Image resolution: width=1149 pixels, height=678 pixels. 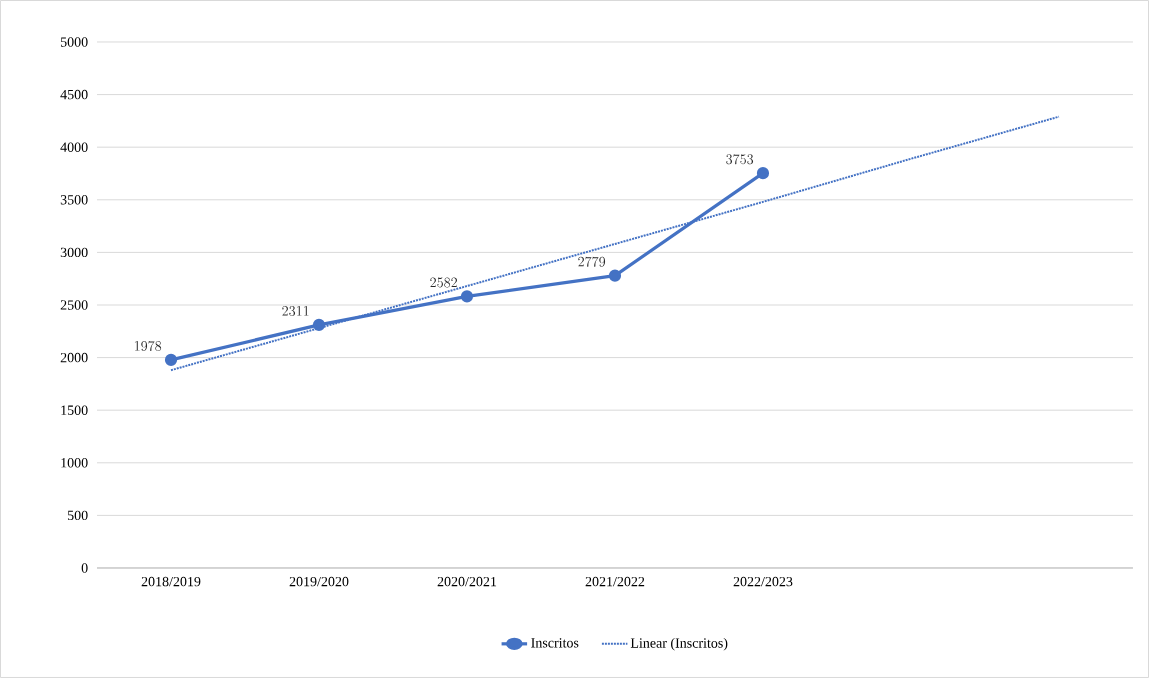 I want to click on data-label: 2582, so click(x=443, y=282).